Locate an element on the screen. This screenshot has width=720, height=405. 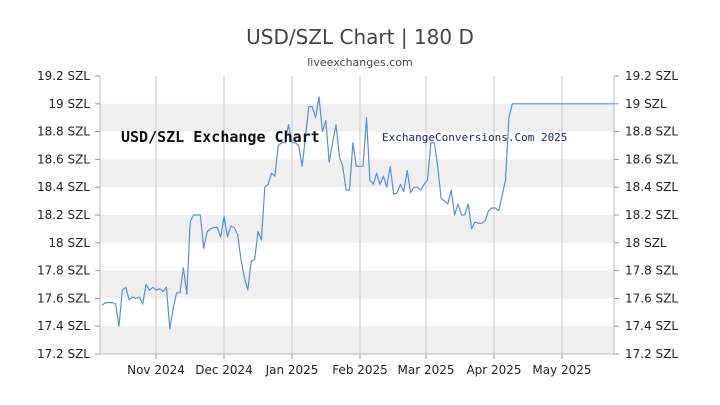
y-tick-label-left: 17.8 SZL is located at coordinates (63, 271).